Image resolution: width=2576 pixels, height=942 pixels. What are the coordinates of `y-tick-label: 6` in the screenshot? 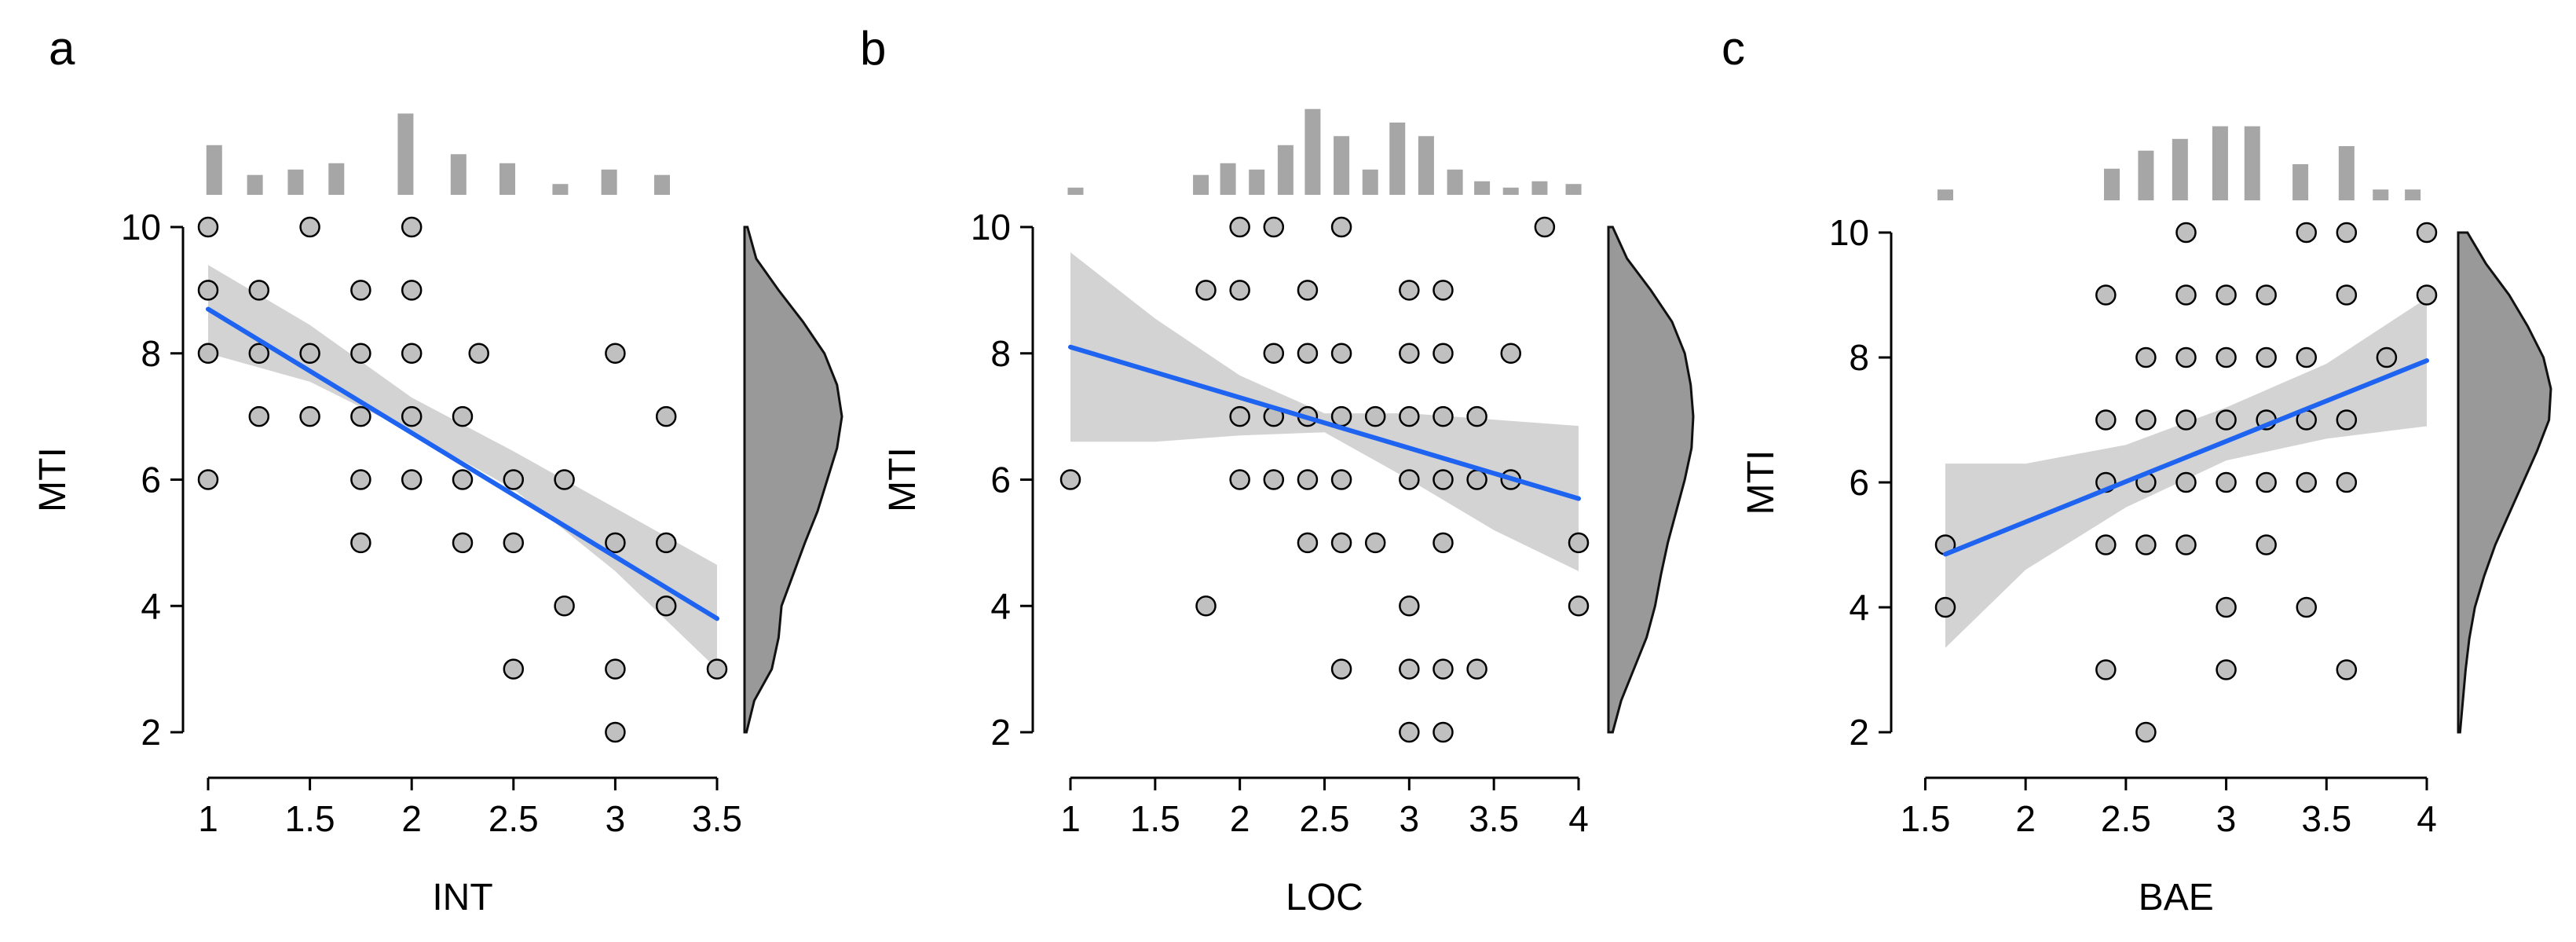 It's located at (151, 480).